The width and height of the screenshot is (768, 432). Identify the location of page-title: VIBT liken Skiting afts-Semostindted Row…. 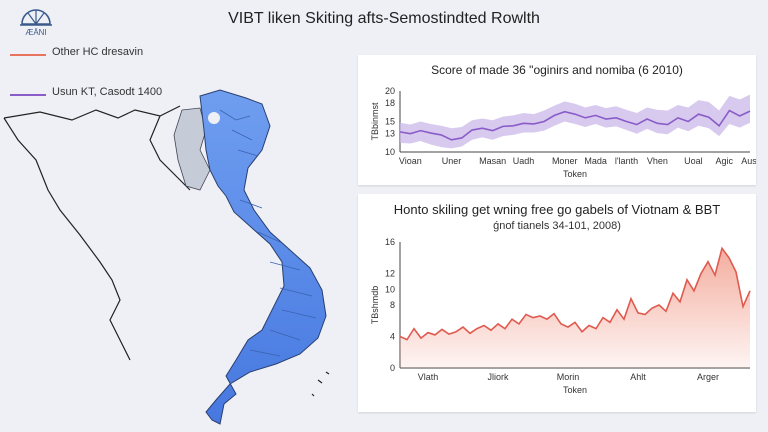
(384, 18).